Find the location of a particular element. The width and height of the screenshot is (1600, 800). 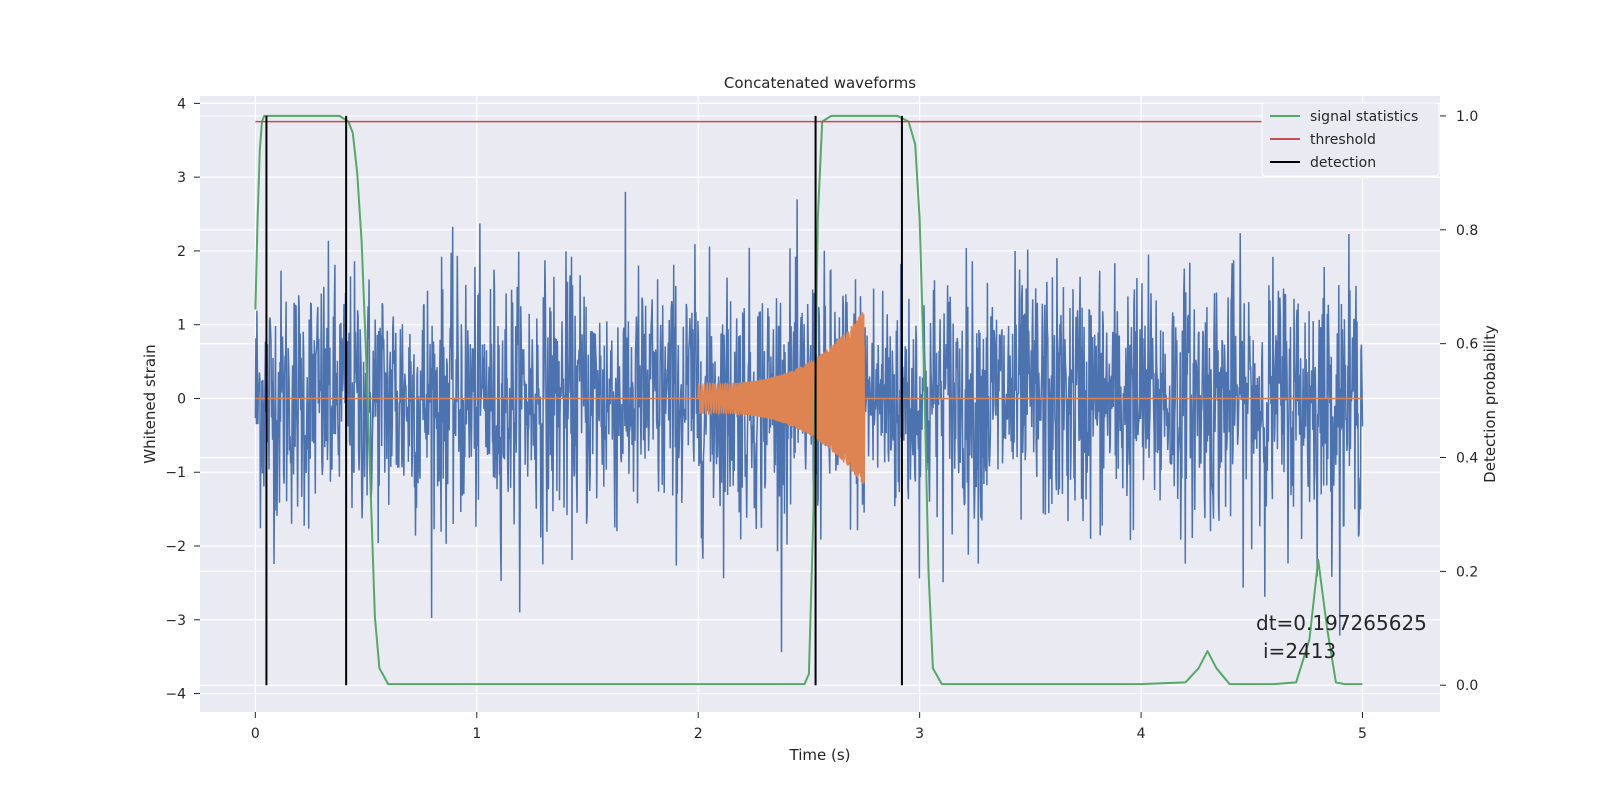

x-tick-label: 5 is located at coordinates (1362, 734).